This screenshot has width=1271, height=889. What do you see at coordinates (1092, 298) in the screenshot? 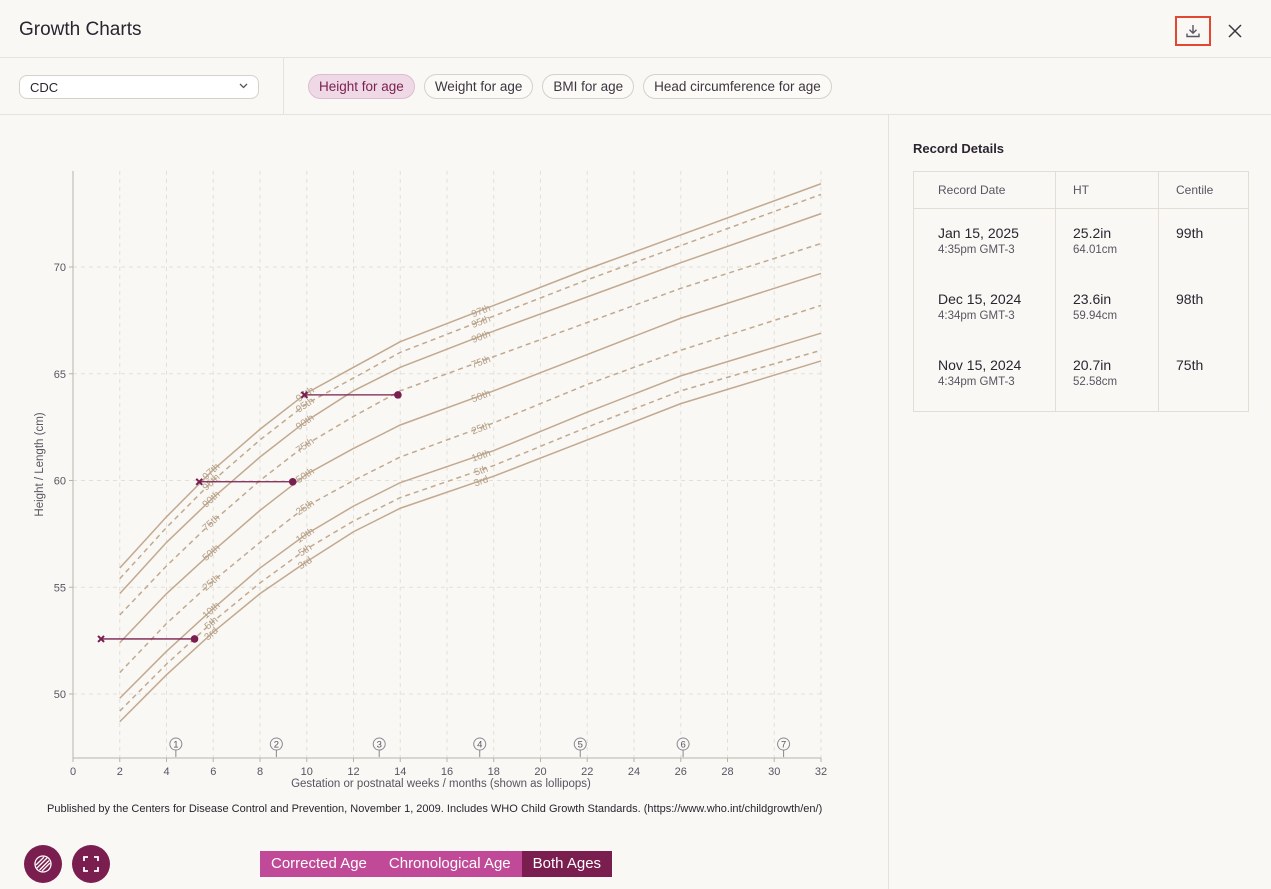
I see `height-inches: 23.6in` at bounding box center [1092, 298].